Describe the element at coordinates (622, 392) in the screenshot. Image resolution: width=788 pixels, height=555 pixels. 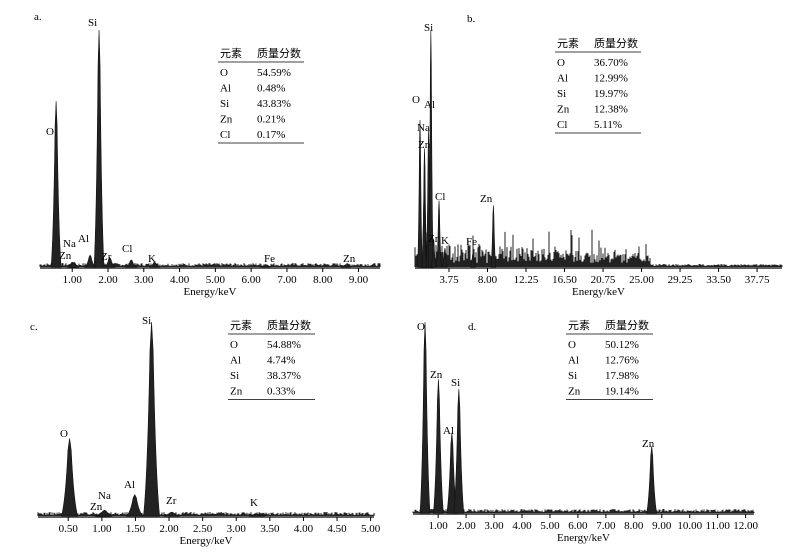
I see `table-cell-mass-fraction: 19.14%` at that location.